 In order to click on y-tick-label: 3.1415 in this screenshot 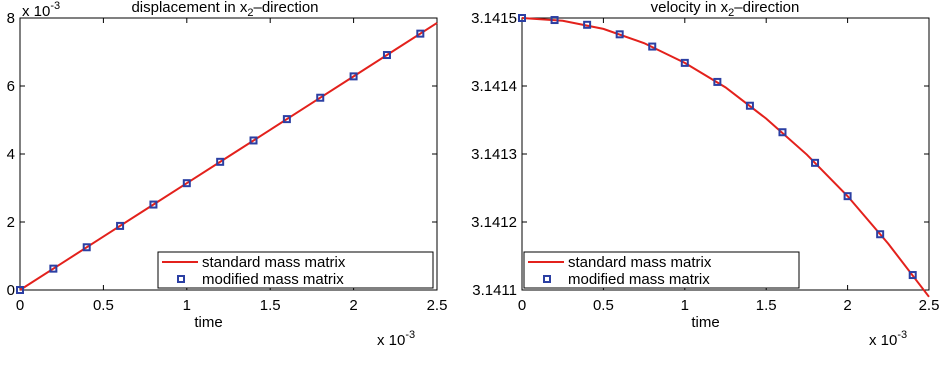, I will do `click(494, 18)`.